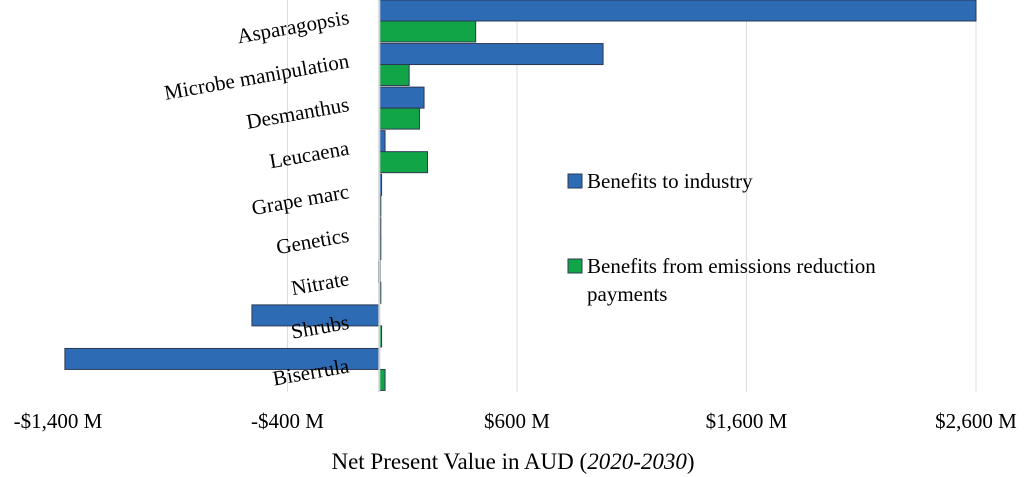 This screenshot has height=477, width=1024. Describe the element at coordinates (312, 241) in the screenshot. I see `category-label: Genetics` at that location.